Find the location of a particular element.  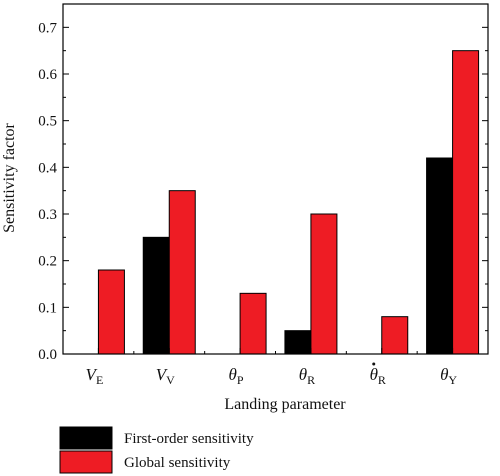

x-tick-label: VV is located at coordinates (165, 376).